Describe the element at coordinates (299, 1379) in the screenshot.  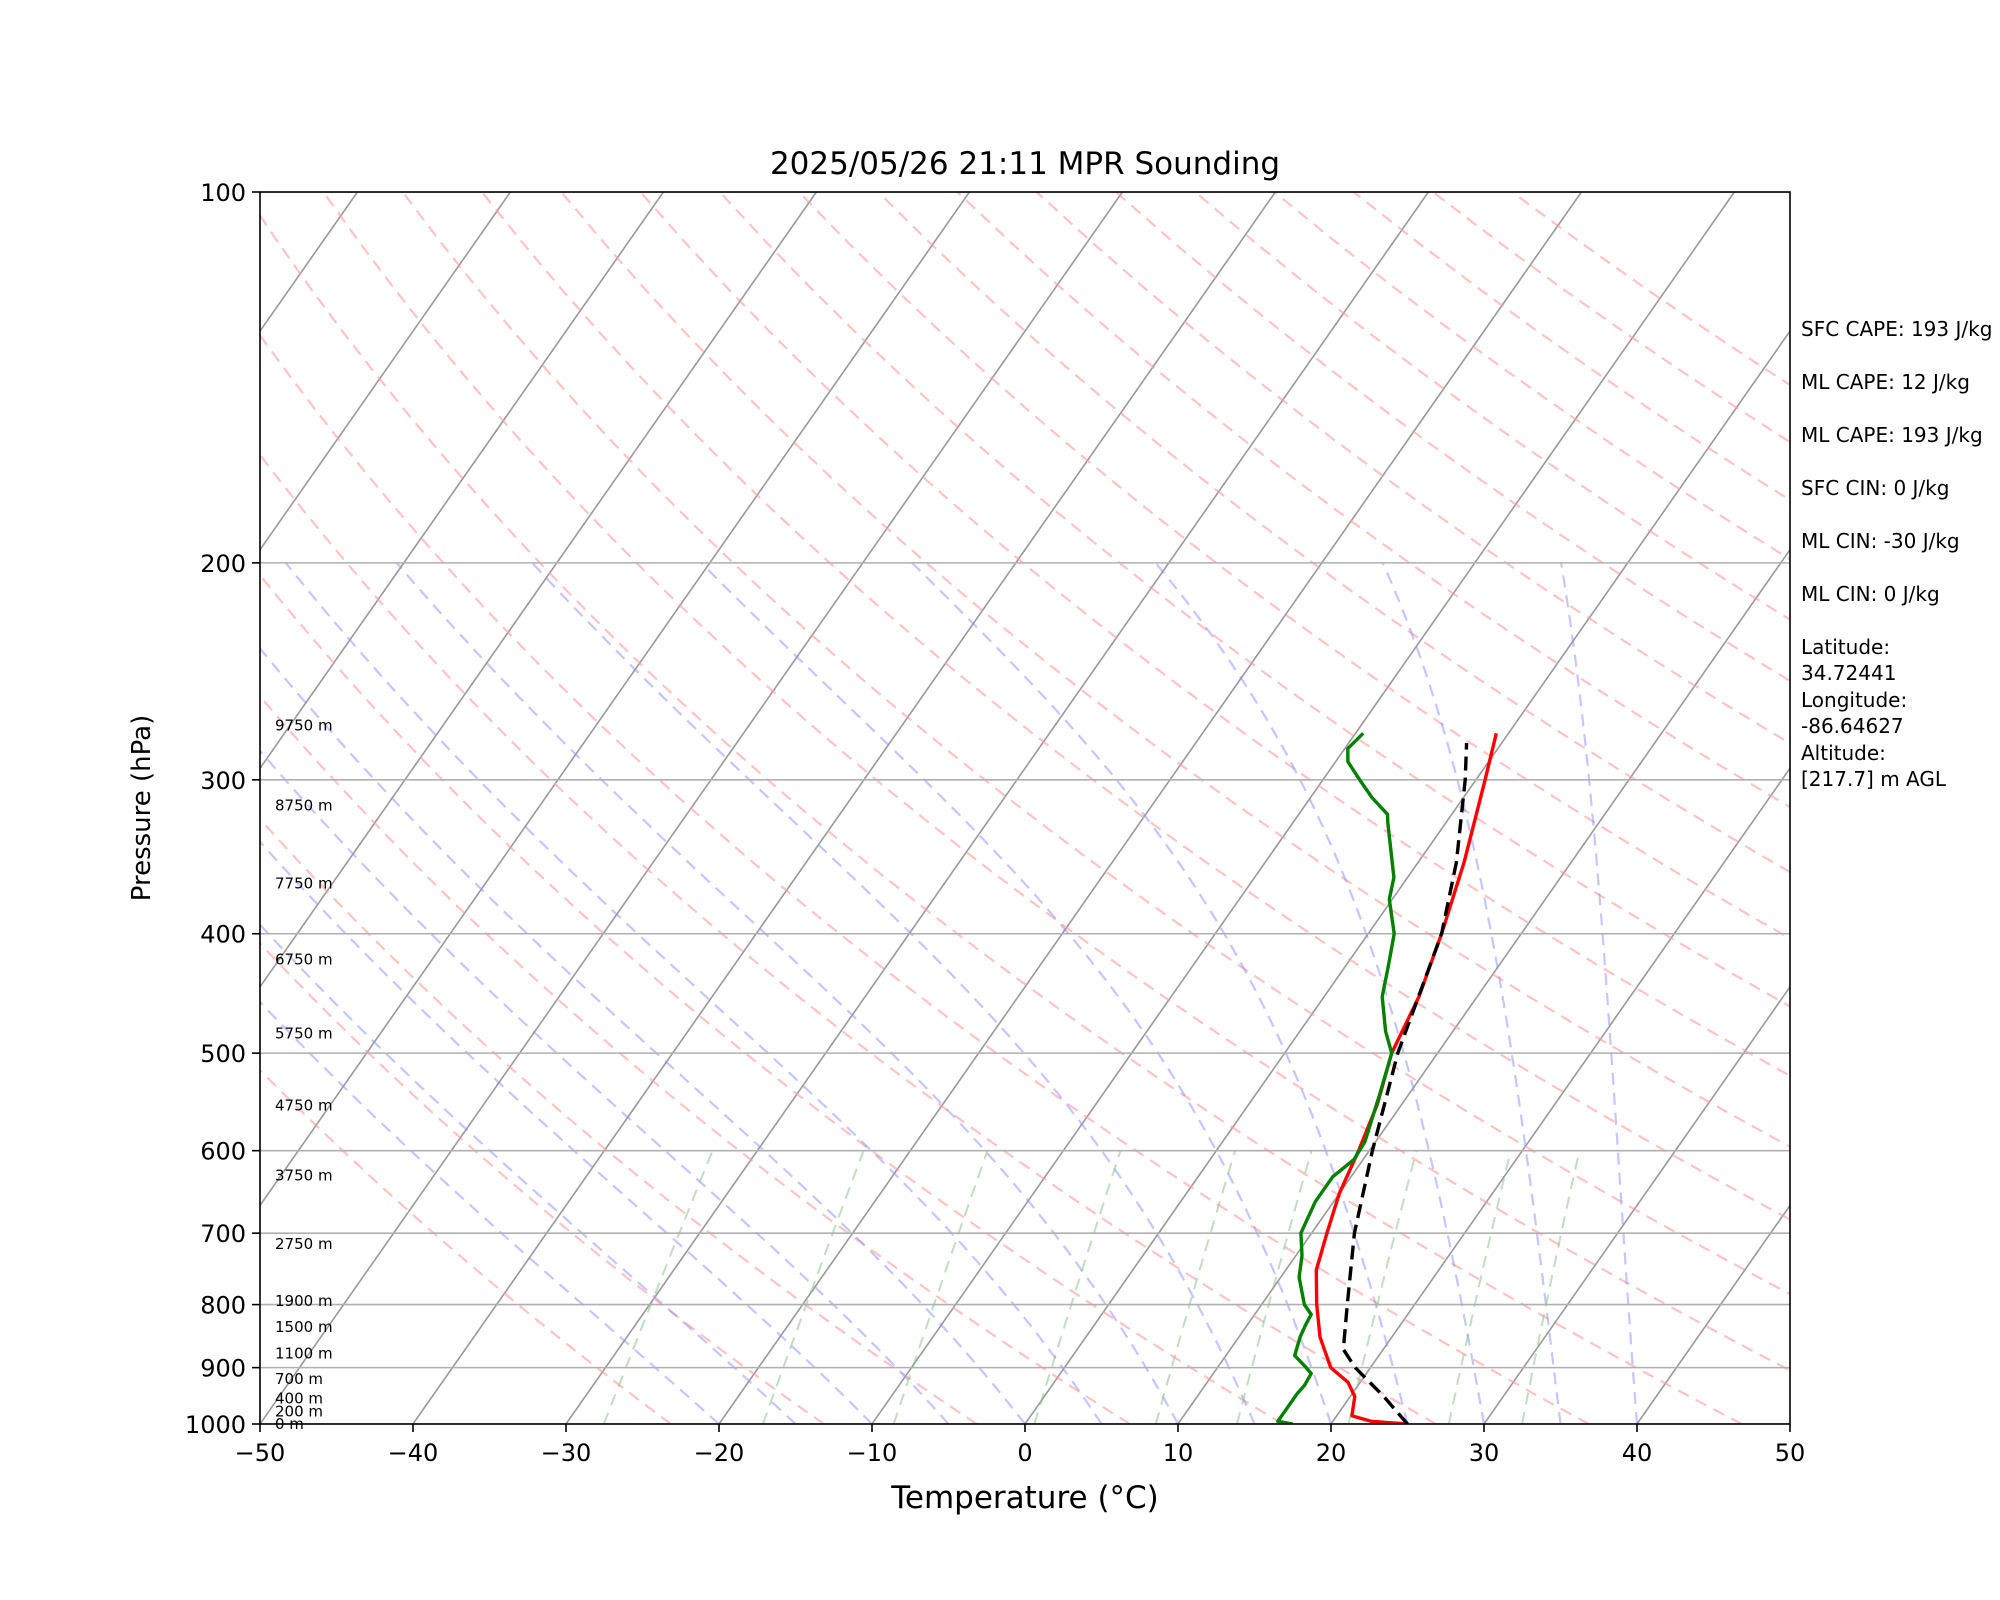
I see `height-label: 700 m` at that location.